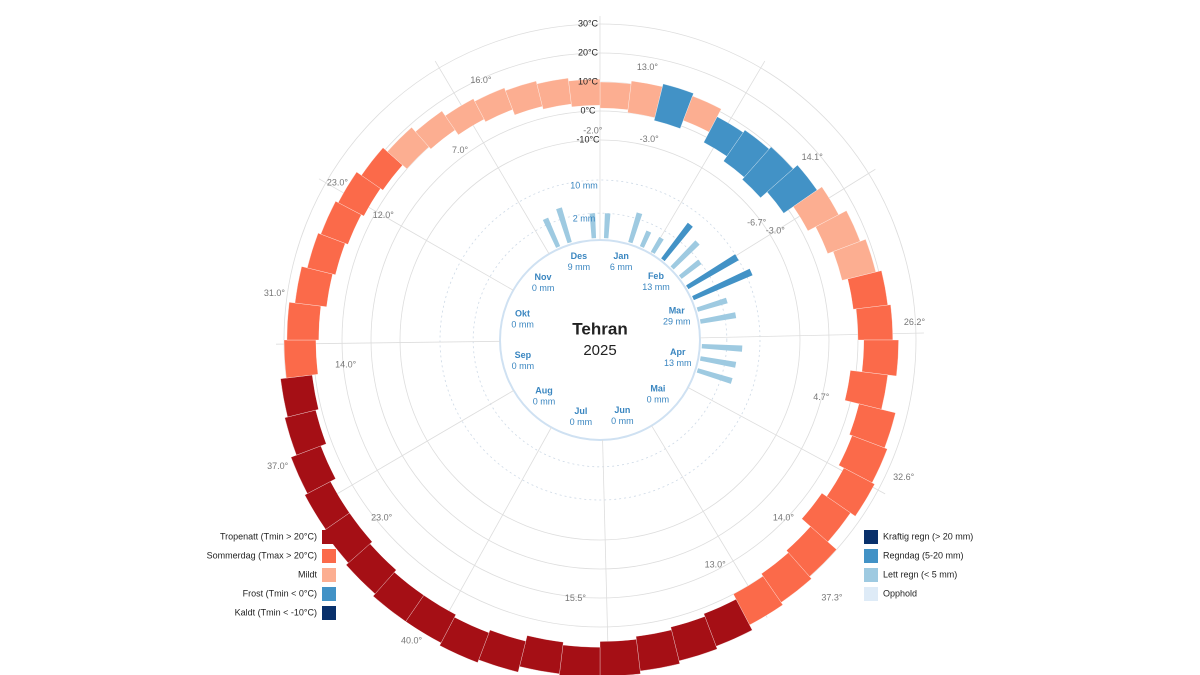 The height and width of the screenshot is (675, 1200). I want to click on month-label: Mai, so click(657, 389).